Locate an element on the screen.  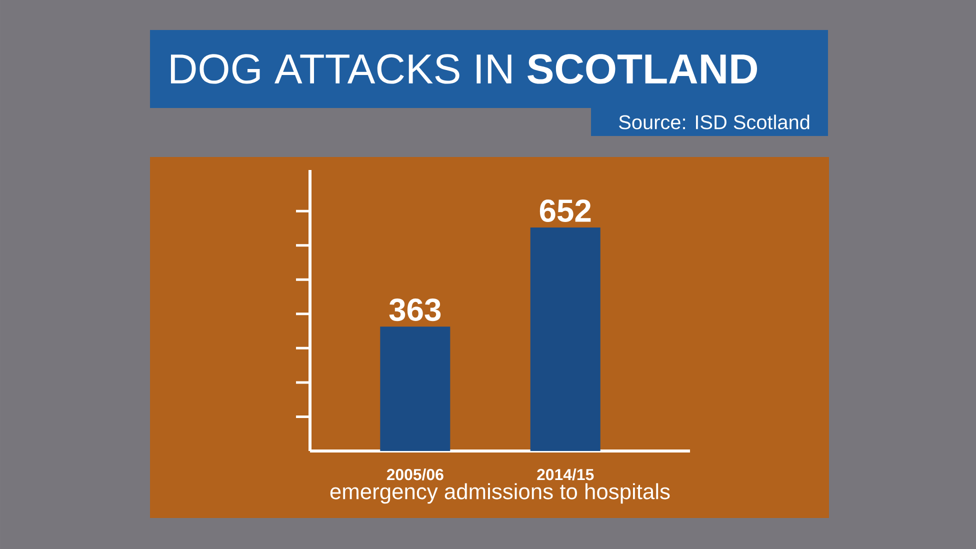
chart-title: DOG ATTACKS IN SCOTLAND is located at coordinates (464, 69).